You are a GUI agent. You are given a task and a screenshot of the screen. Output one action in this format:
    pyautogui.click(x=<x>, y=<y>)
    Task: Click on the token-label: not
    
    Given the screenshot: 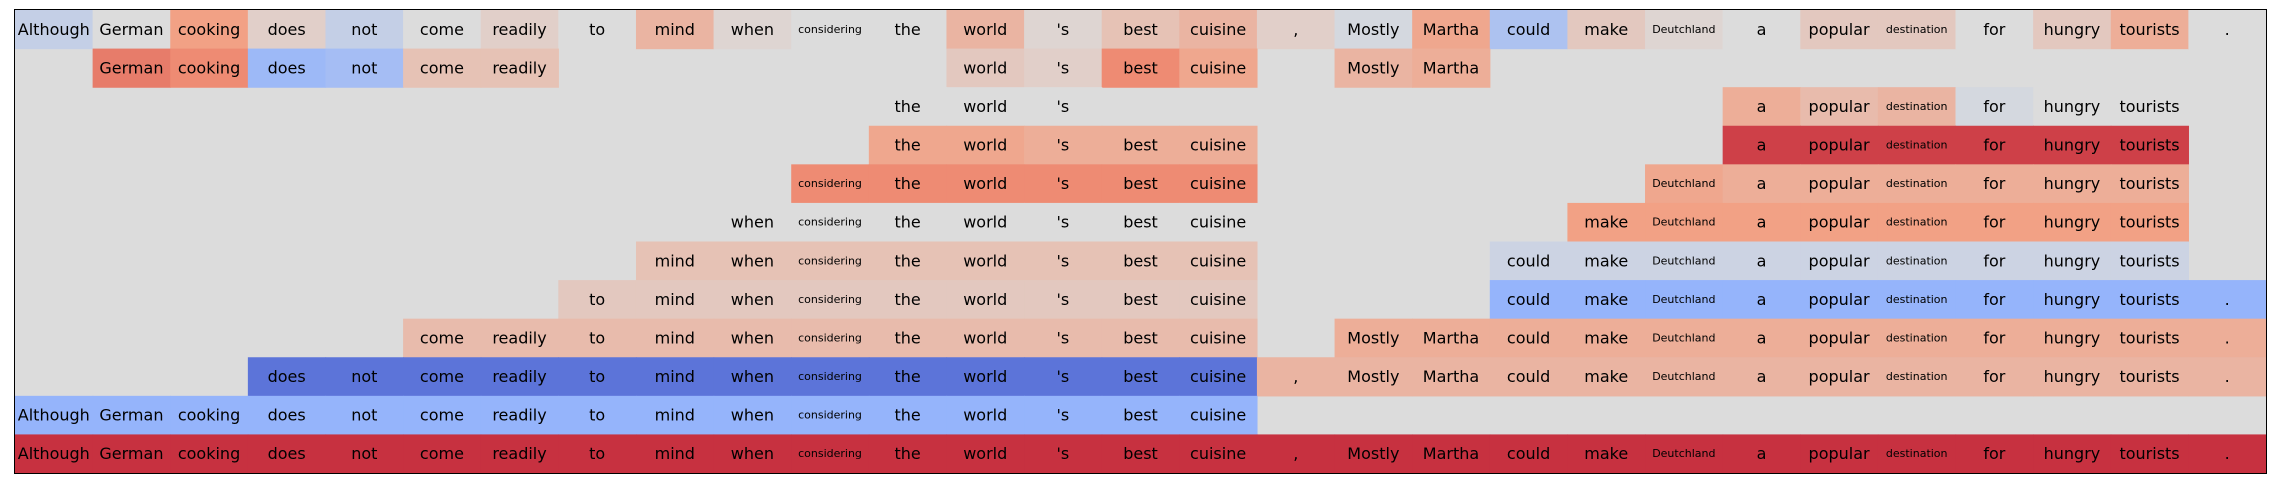 What is the action you would take?
    pyautogui.click(x=364, y=67)
    